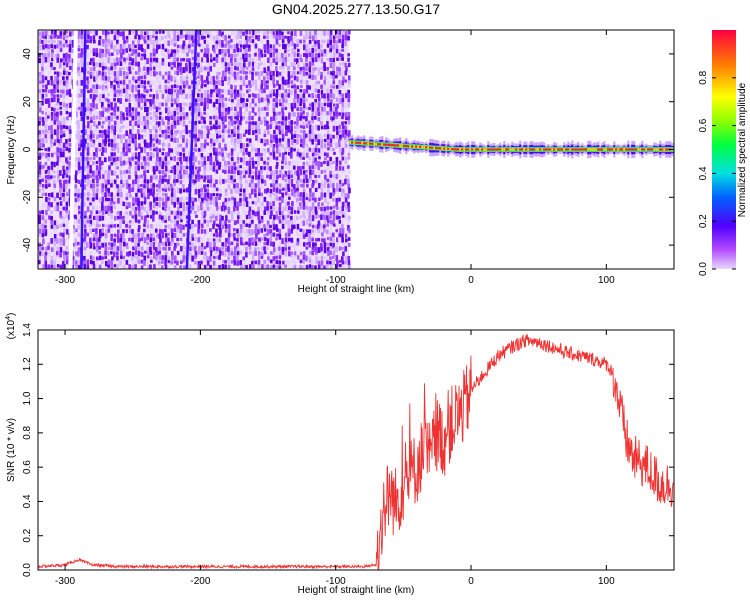  Describe the element at coordinates (356, 142) in the screenshot. I see `signal-core` at that location.